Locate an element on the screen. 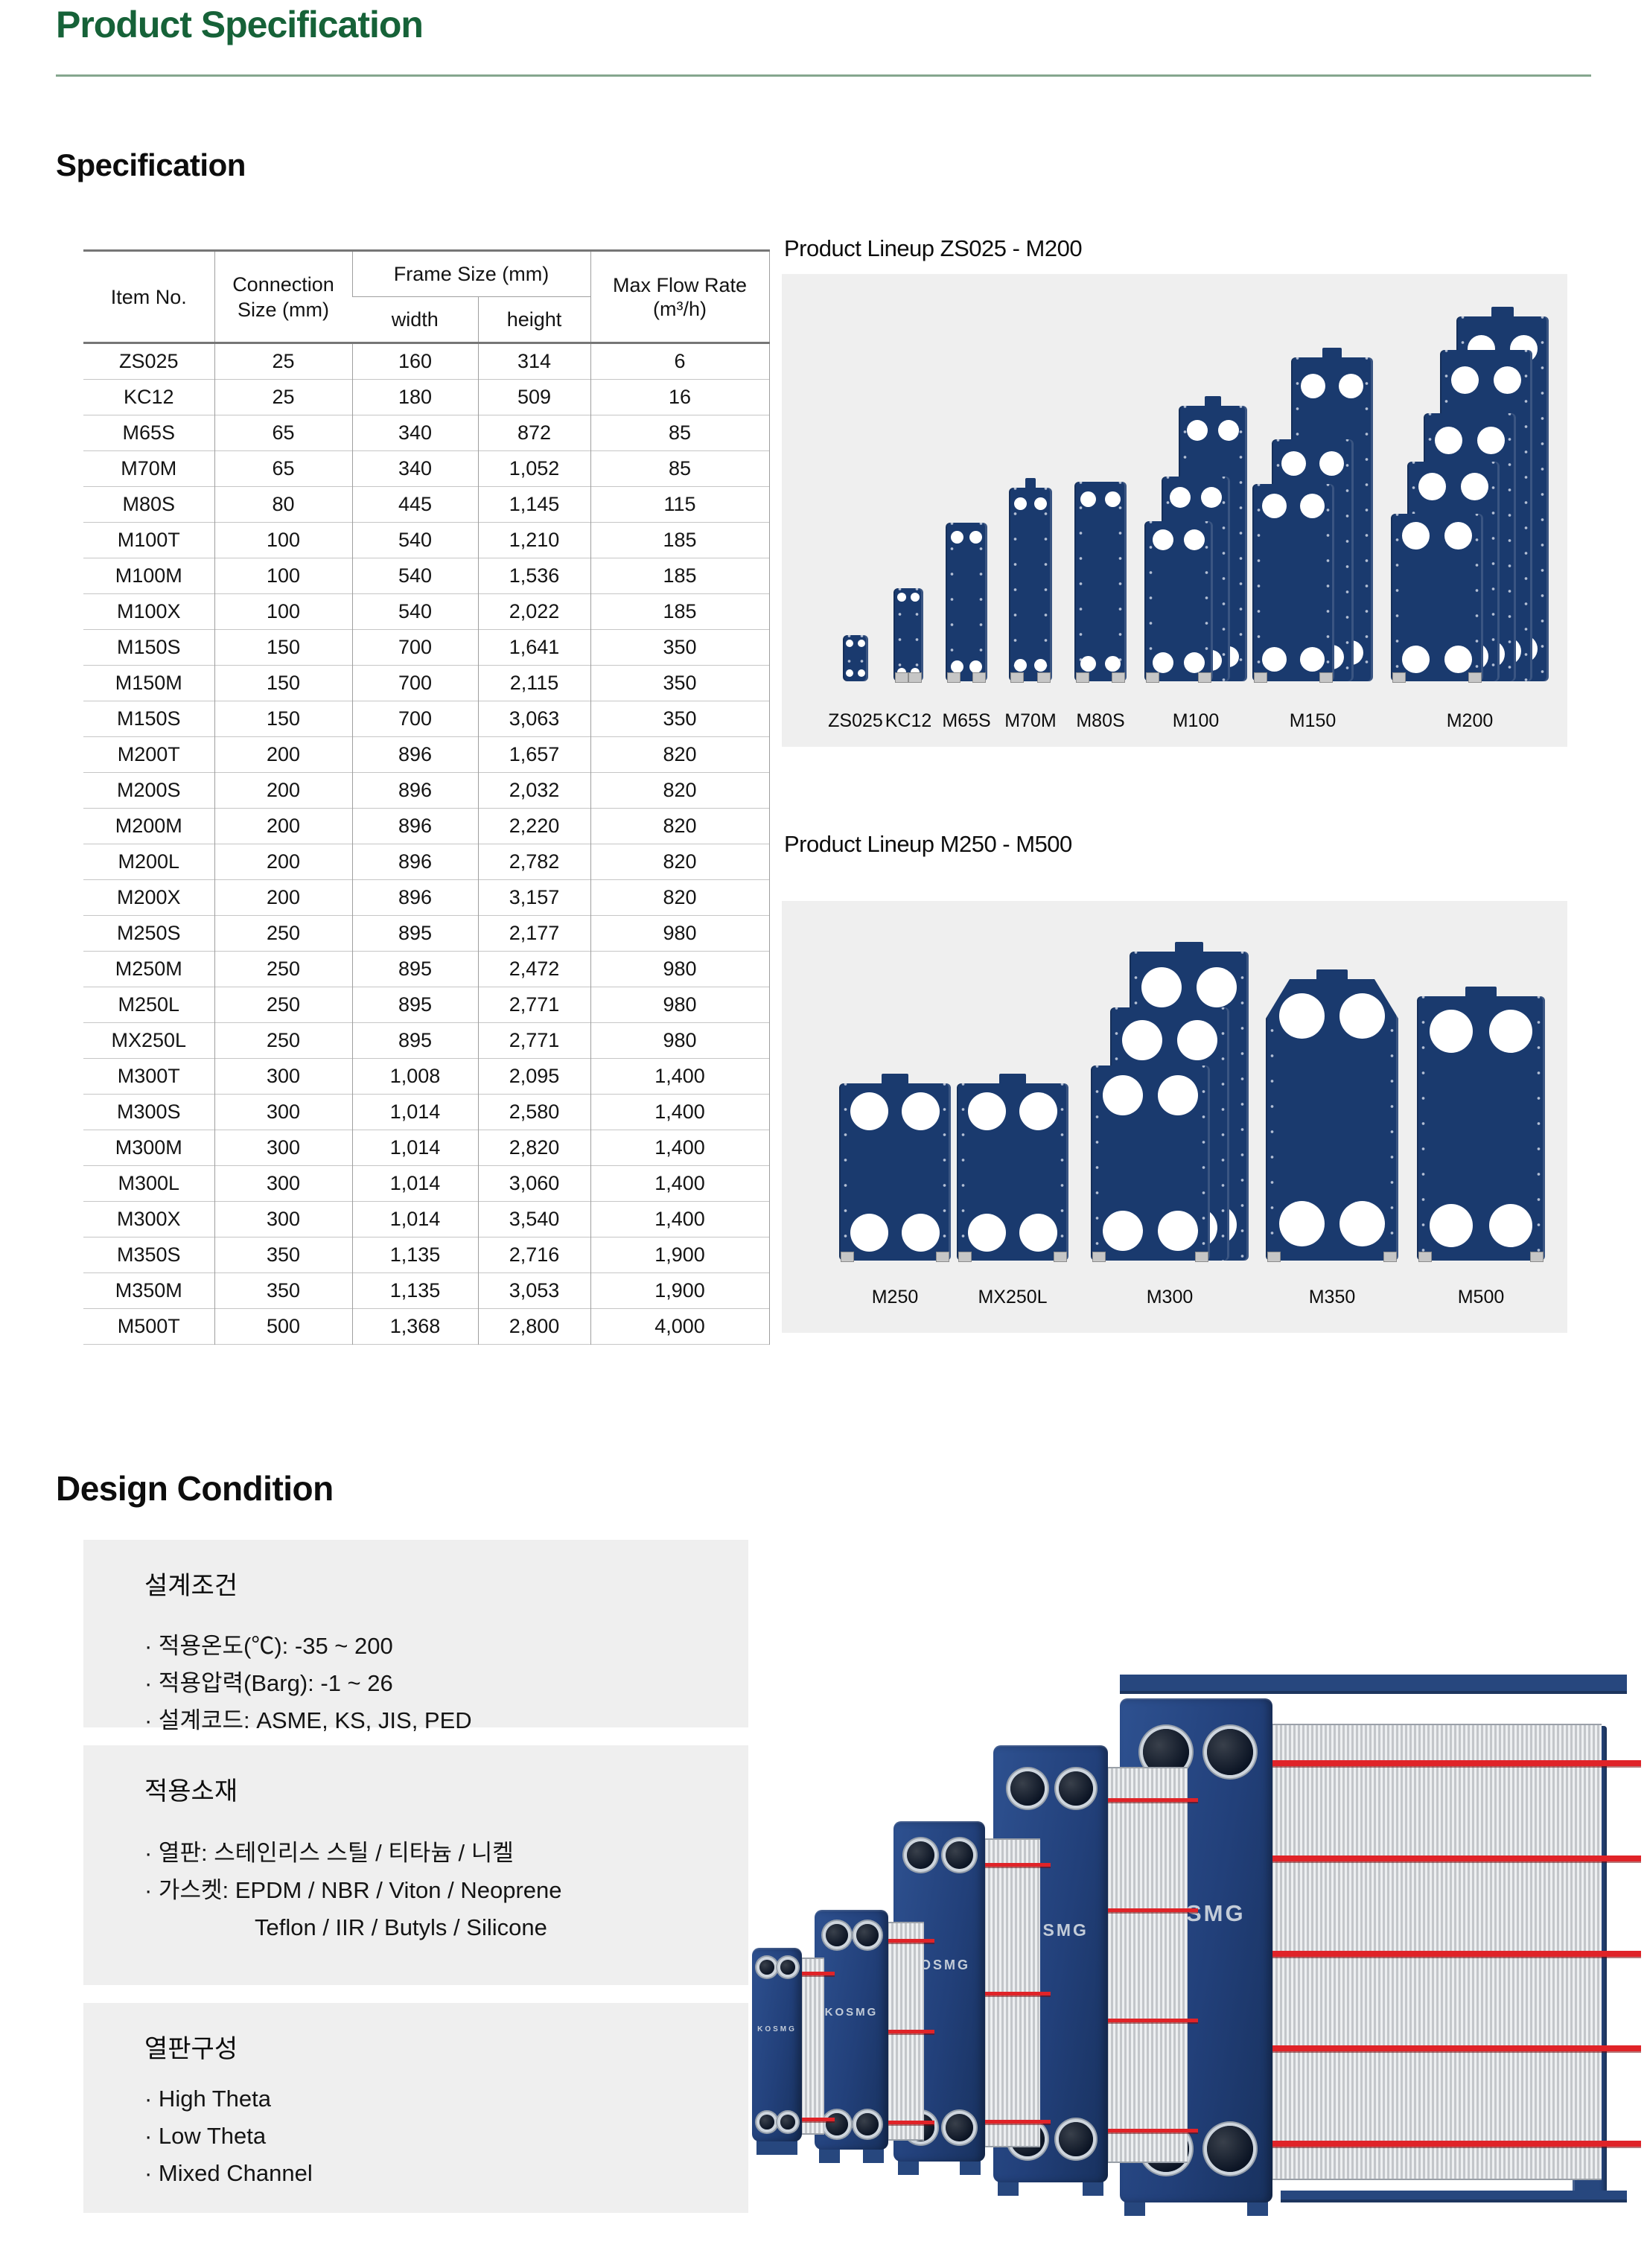 This screenshot has width=1647, height=2268. lineup-label: M250 is located at coordinates (895, 1297).